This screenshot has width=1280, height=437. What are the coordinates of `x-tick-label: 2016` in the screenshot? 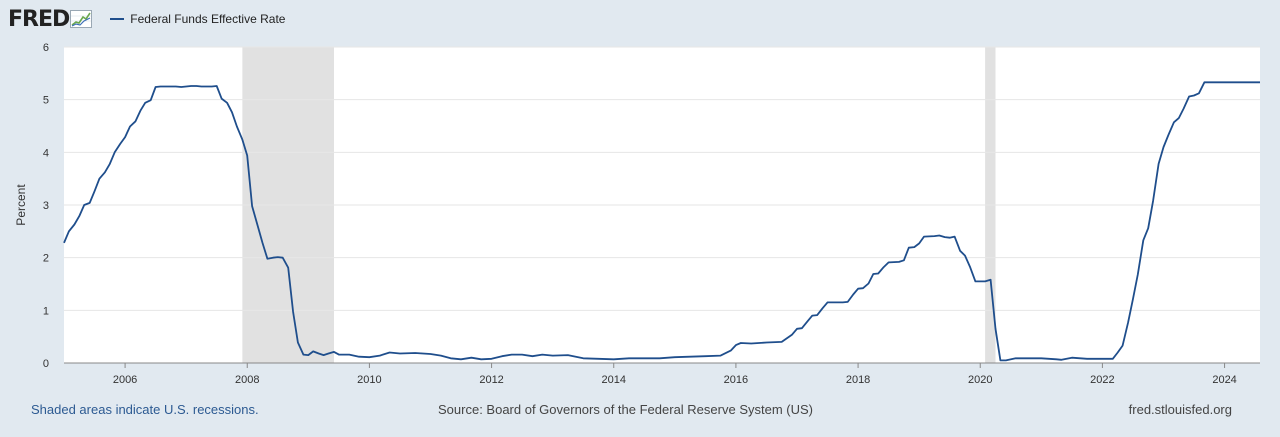 It's located at (736, 380).